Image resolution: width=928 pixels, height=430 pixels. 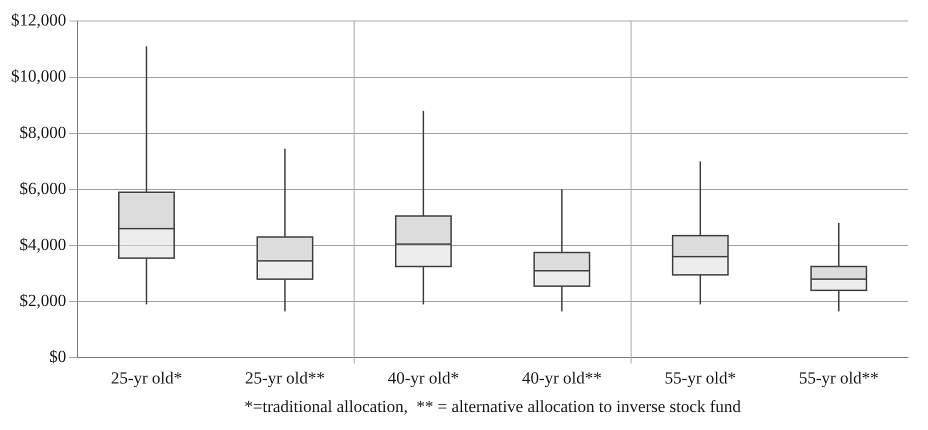 I want to click on y-tick-label: $8,000, so click(x=43, y=132).